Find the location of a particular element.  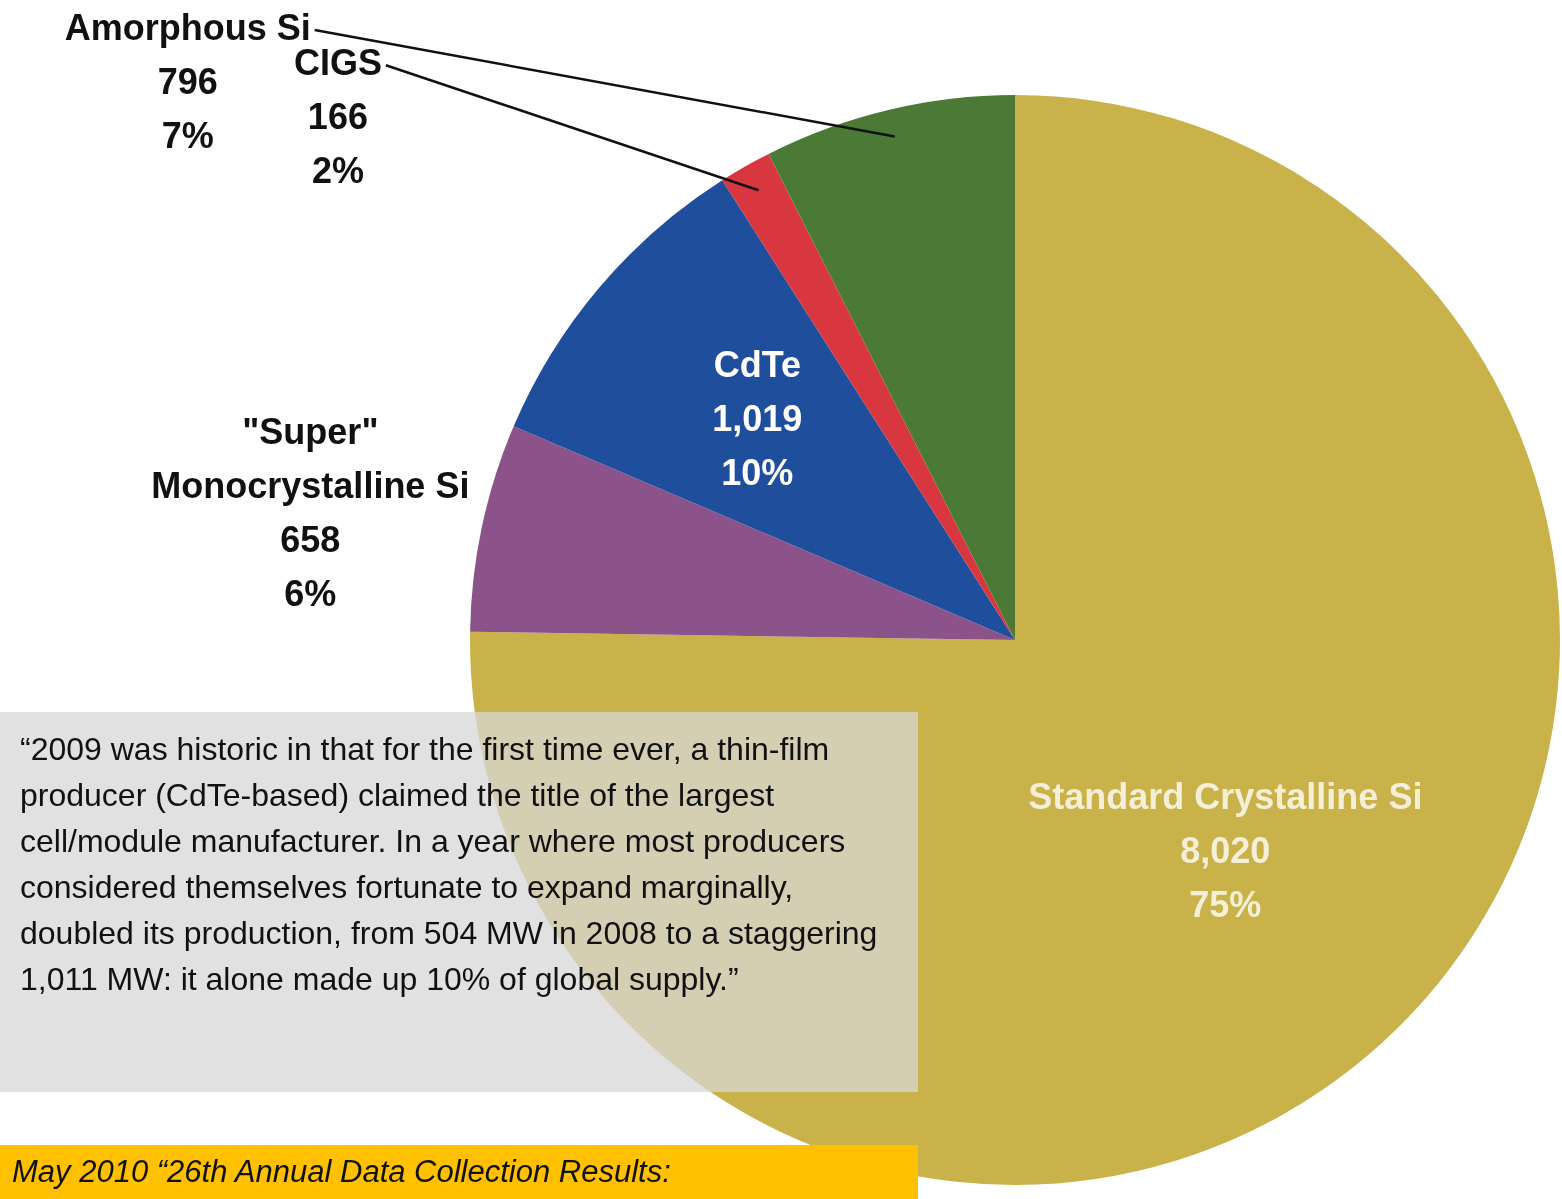

data-label: 166 2% is located at coordinates (337, 144).